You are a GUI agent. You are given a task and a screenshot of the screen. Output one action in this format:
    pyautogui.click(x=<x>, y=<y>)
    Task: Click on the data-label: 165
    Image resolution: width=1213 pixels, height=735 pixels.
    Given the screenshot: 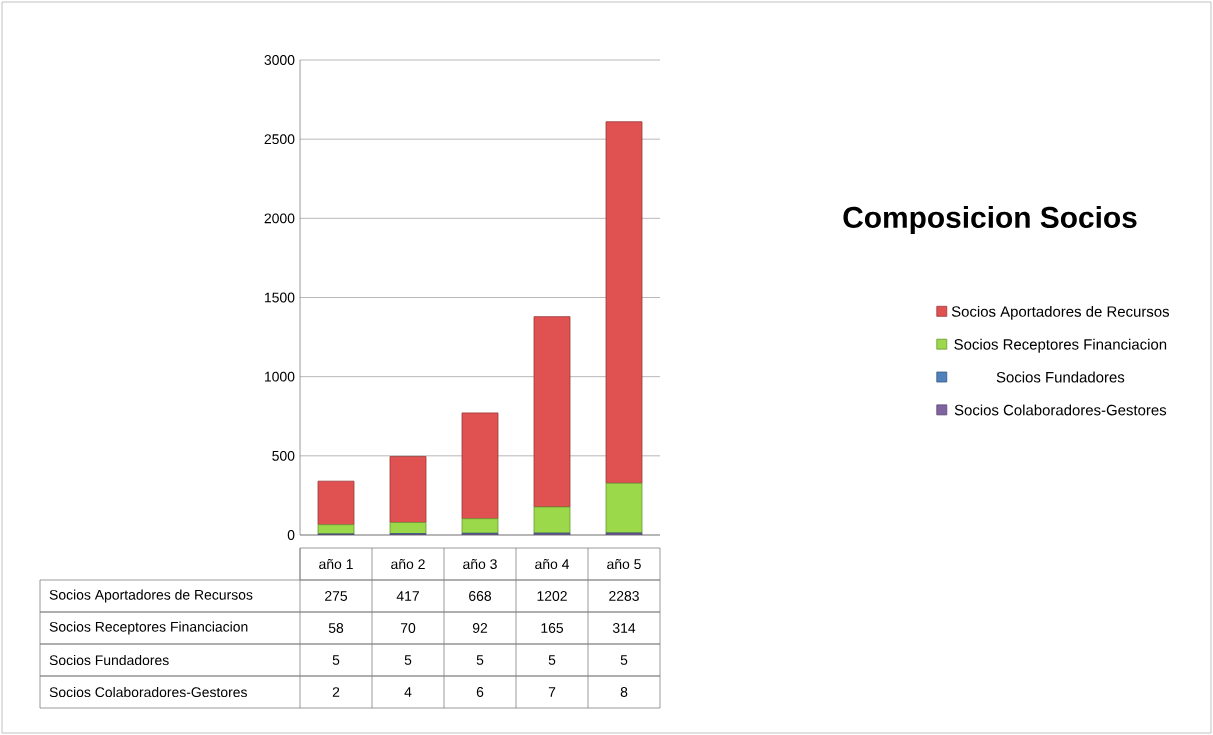 What is the action you would take?
    pyautogui.click(x=552, y=628)
    